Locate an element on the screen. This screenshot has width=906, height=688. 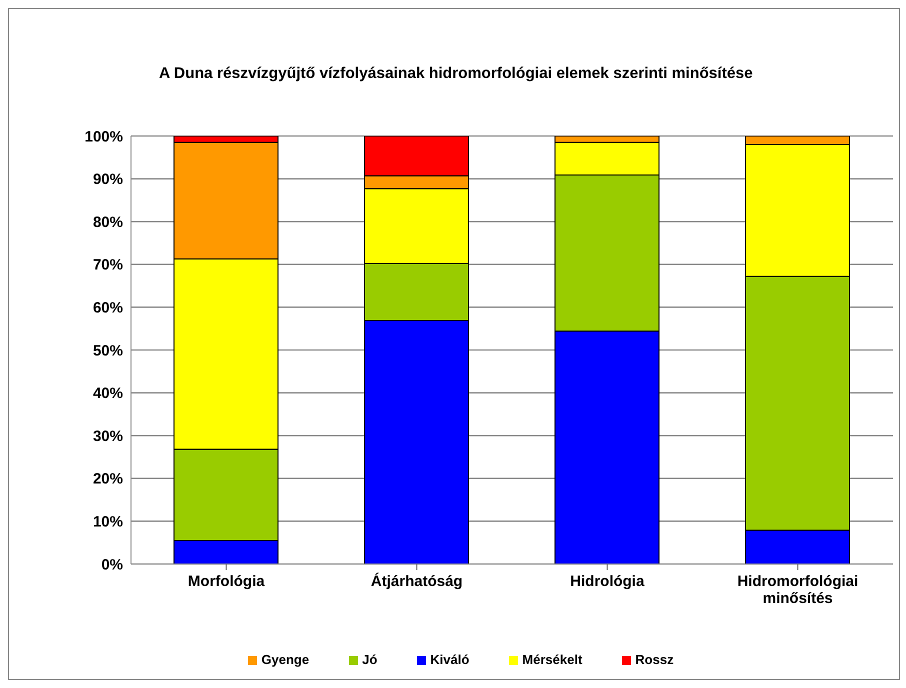
x-tick-label: Hidrológia is located at coordinates (607, 581).